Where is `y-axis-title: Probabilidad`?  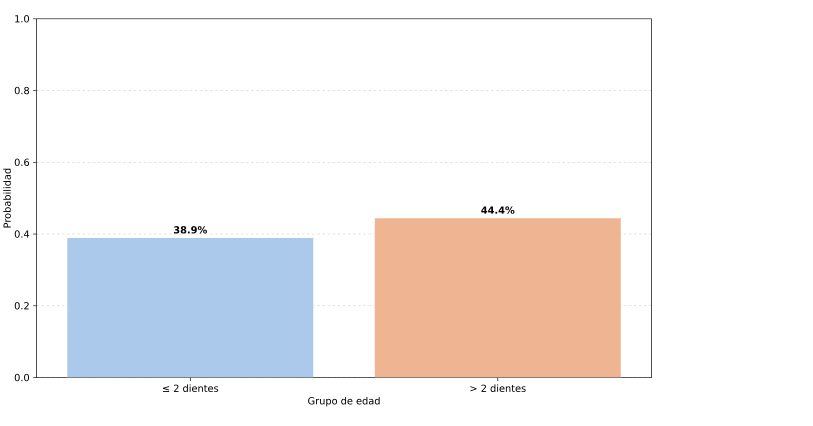
y-axis-title: Probabilidad is located at coordinates (7, 198).